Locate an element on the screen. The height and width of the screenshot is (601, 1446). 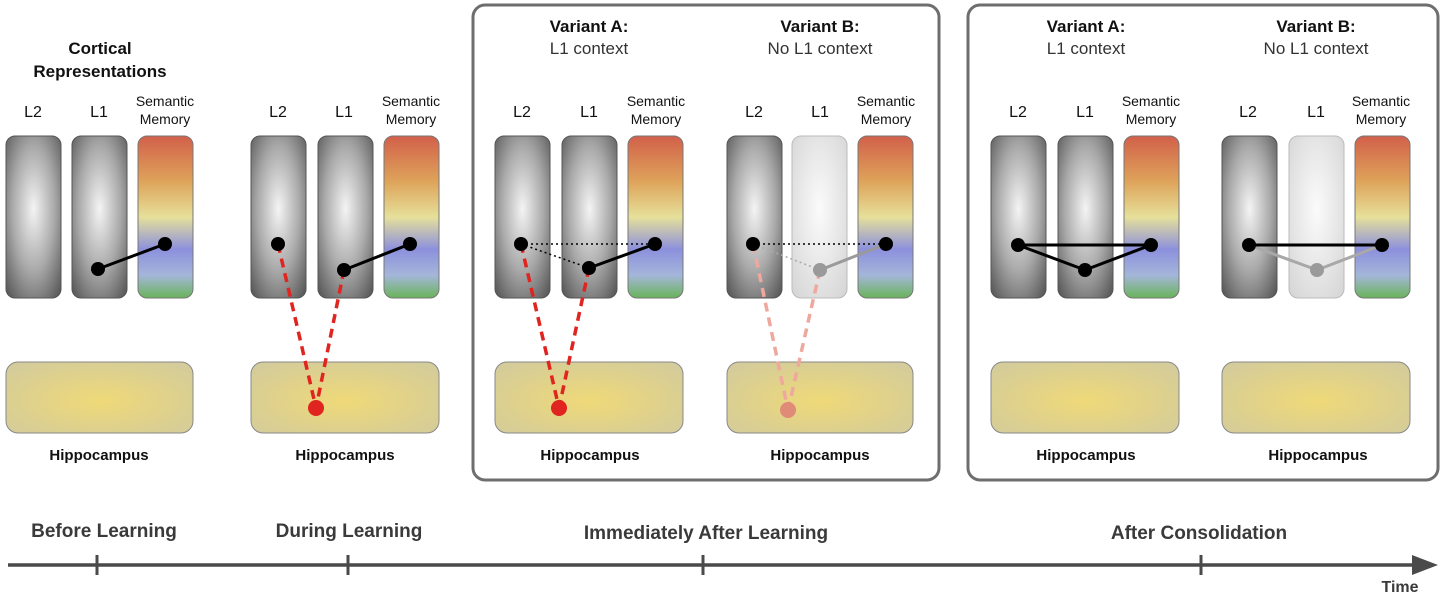
l2-l1-weak-link-faded is located at coordinates (786, 257).